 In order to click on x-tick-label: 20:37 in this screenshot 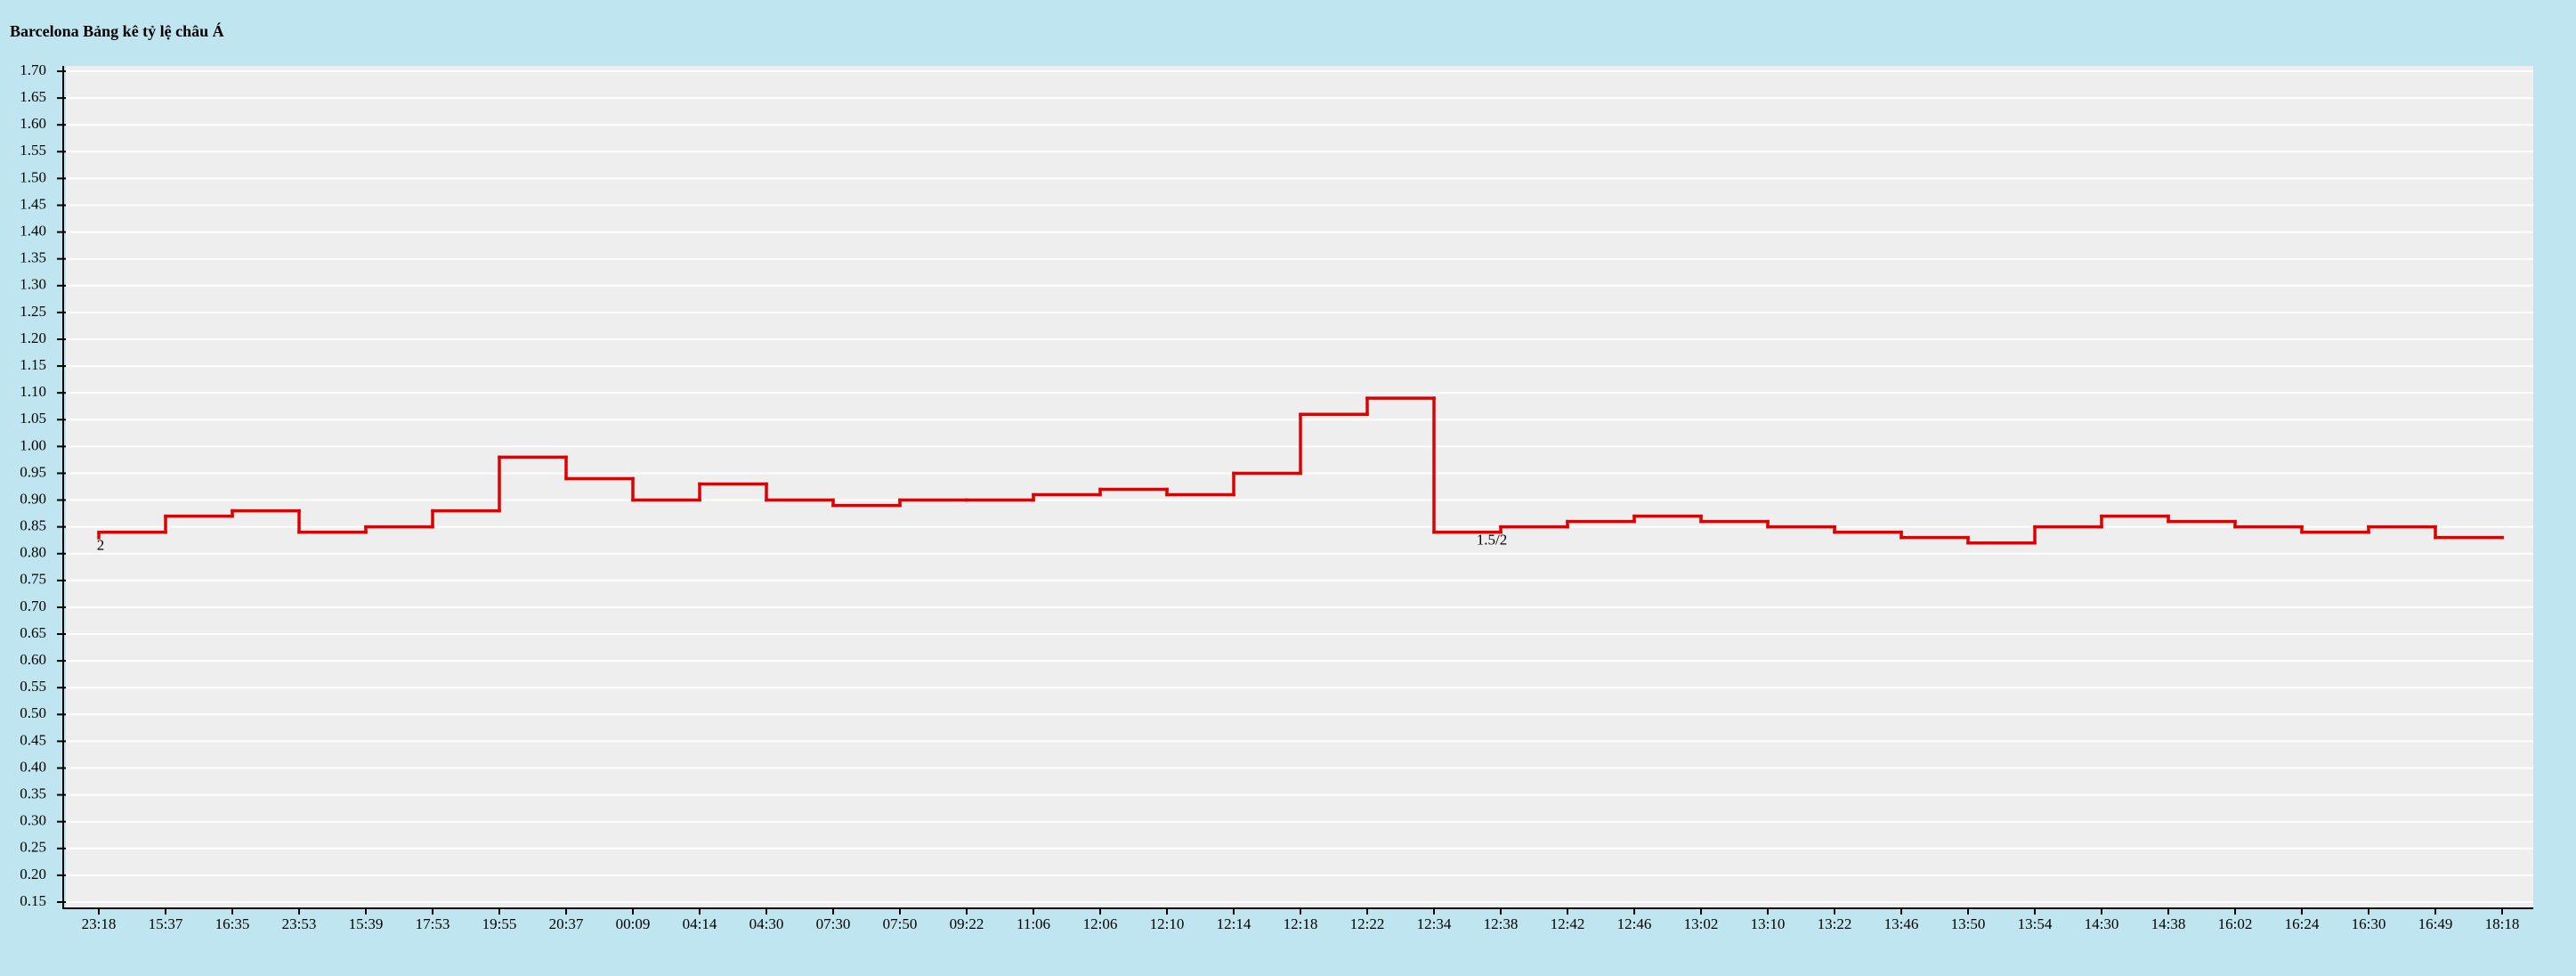, I will do `click(566, 923)`.